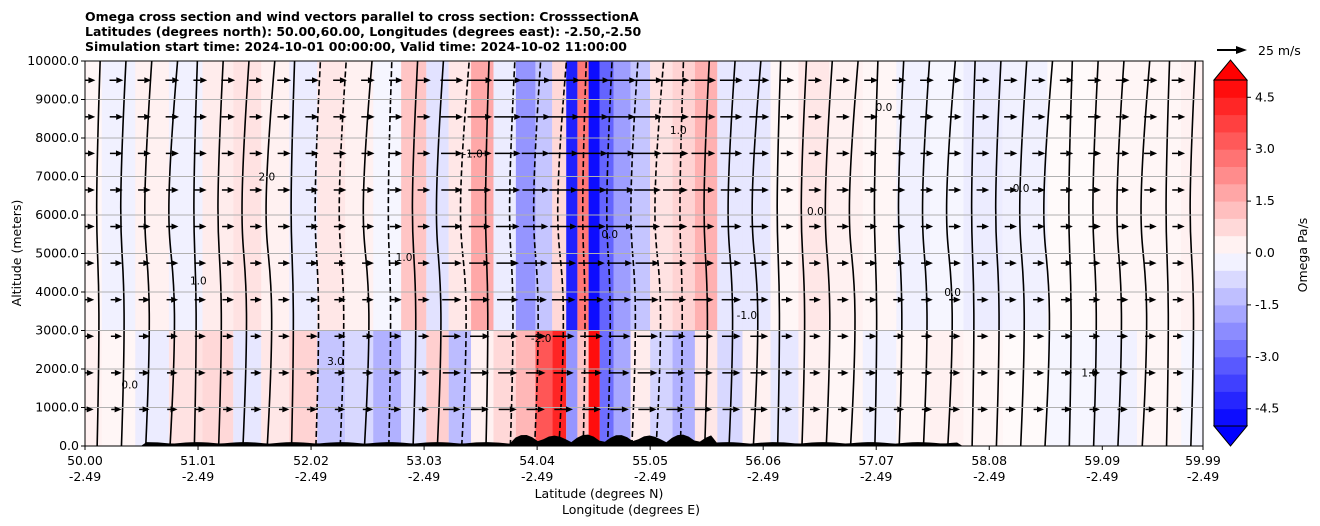 Image resolution: width=1320 pixels, height=526 pixels. What do you see at coordinates (989, 460) in the screenshot?
I see `x-tick-lat: 58.08` at bounding box center [989, 460].